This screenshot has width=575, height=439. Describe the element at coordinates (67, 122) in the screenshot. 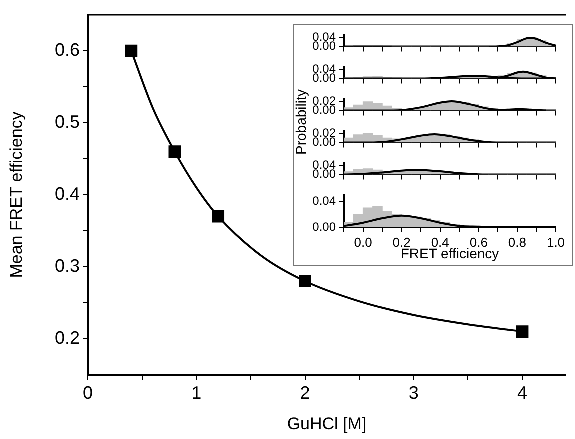

I see `y-tick-label: 0.5` at that location.